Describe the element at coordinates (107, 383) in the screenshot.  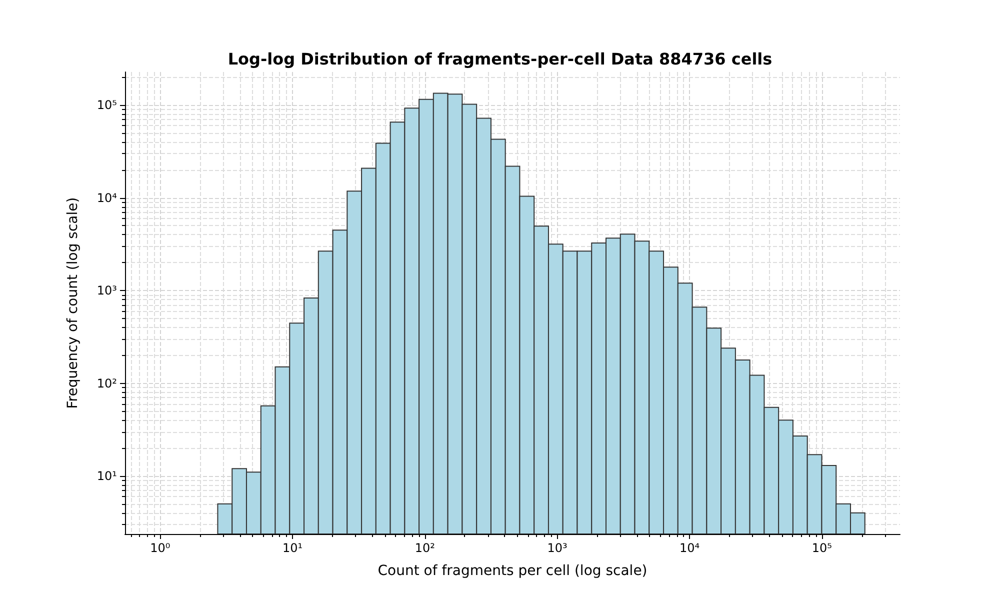
I see `y-tick-label: 10²` at that location.